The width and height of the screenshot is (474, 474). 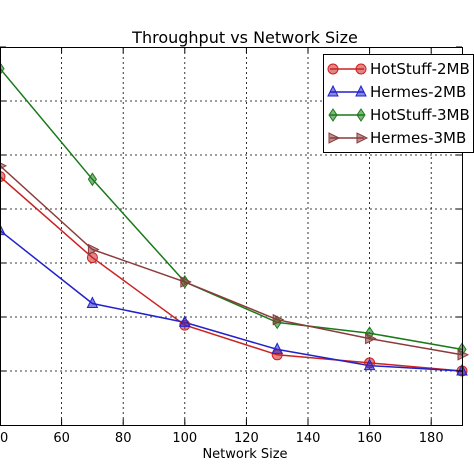 What do you see at coordinates (184, 438) in the screenshot?
I see `x-tick-label: 100` at bounding box center [184, 438].